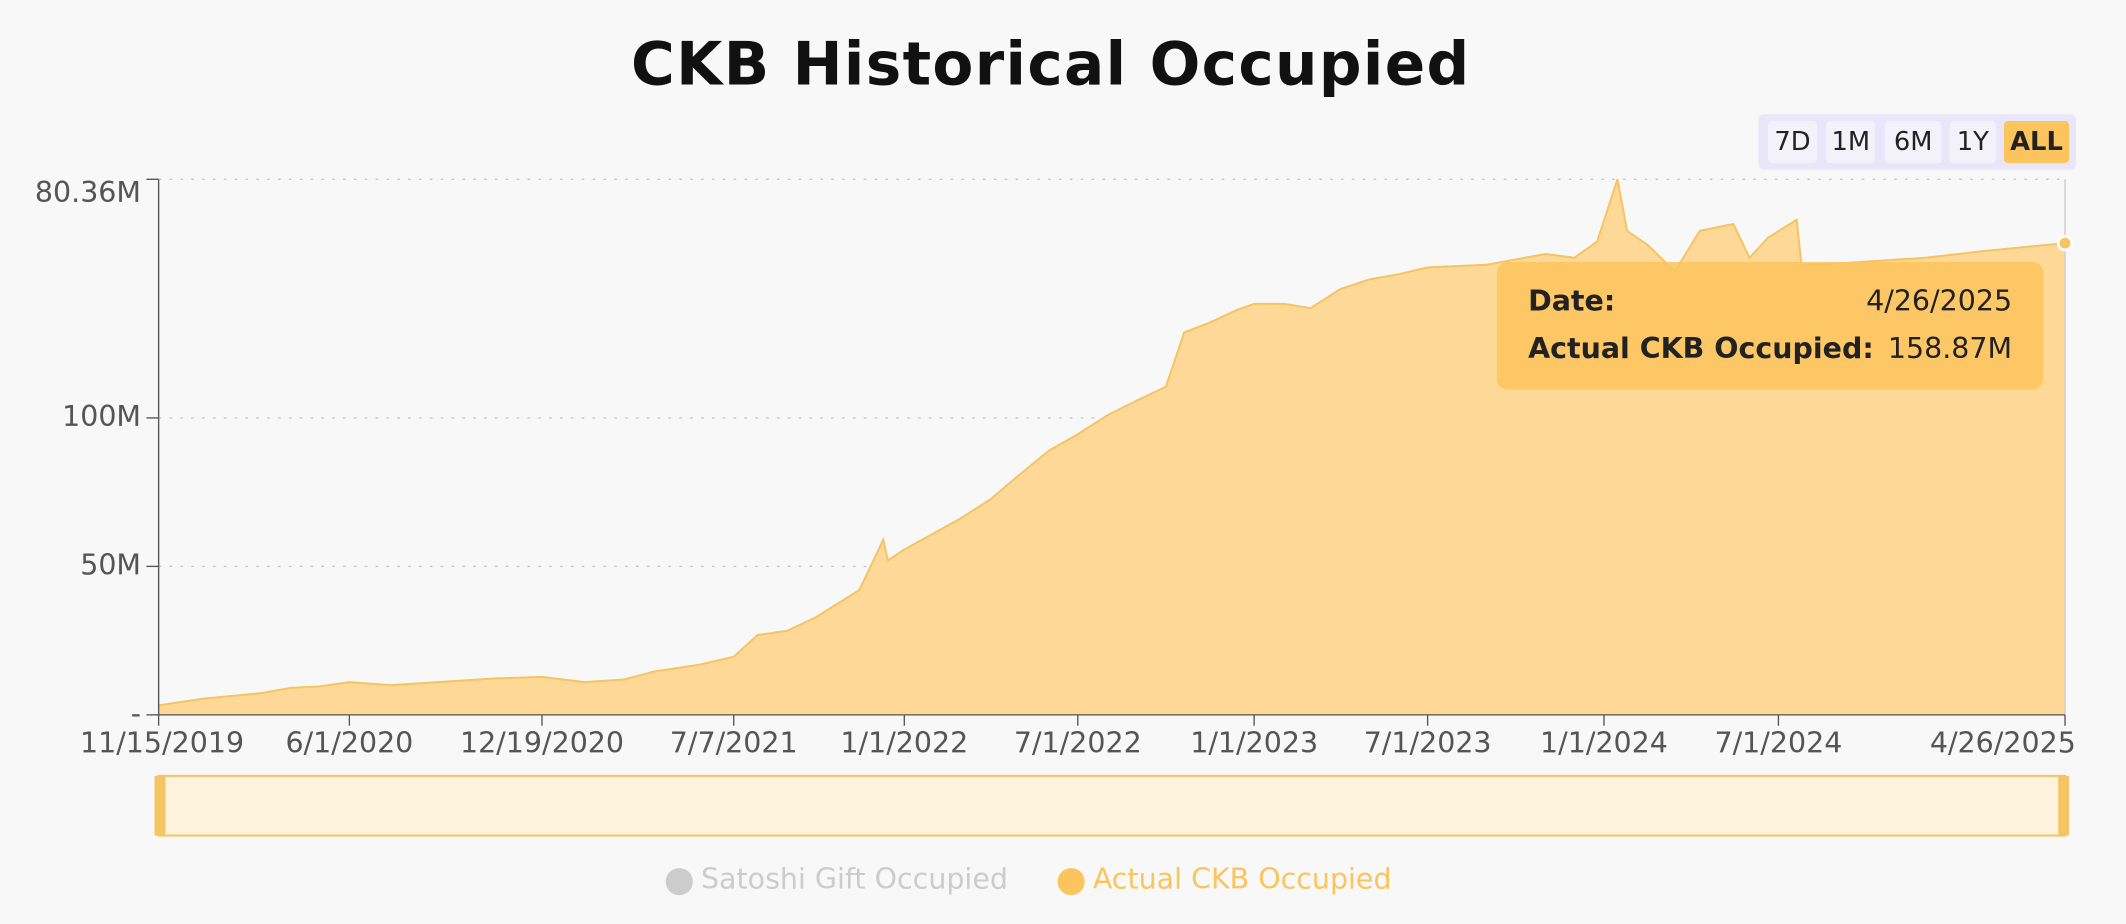 The image size is (2126, 924). Describe the element at coordinates (2003, 743) in the screenshot. I see `x-tick-label: 4/26/2025` at that location.